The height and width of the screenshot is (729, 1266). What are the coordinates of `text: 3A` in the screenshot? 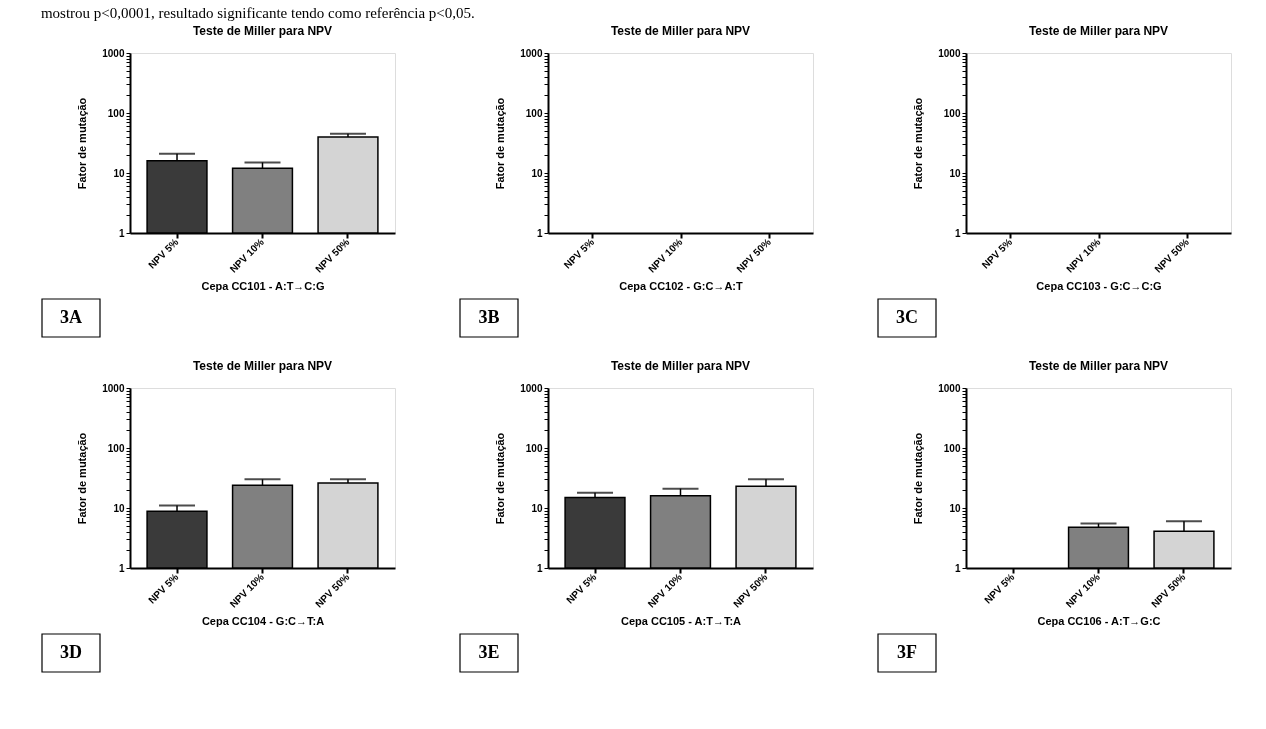 It's located at (71, 317).